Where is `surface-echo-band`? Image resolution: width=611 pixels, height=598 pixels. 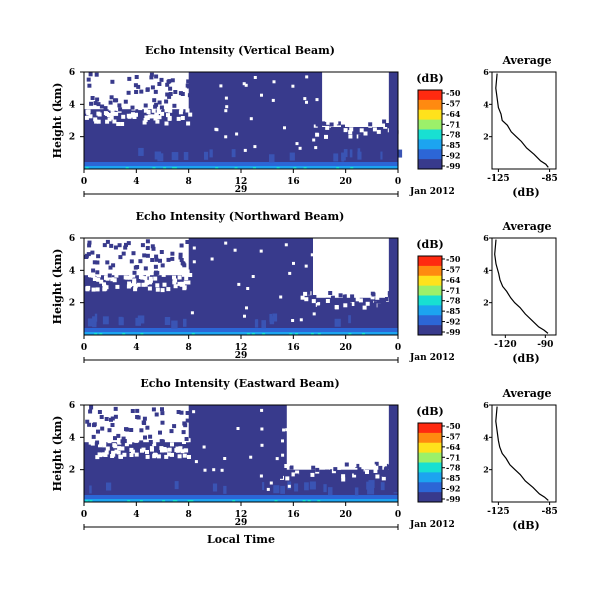 surface-echo-band is located at coordinates (241, 333).